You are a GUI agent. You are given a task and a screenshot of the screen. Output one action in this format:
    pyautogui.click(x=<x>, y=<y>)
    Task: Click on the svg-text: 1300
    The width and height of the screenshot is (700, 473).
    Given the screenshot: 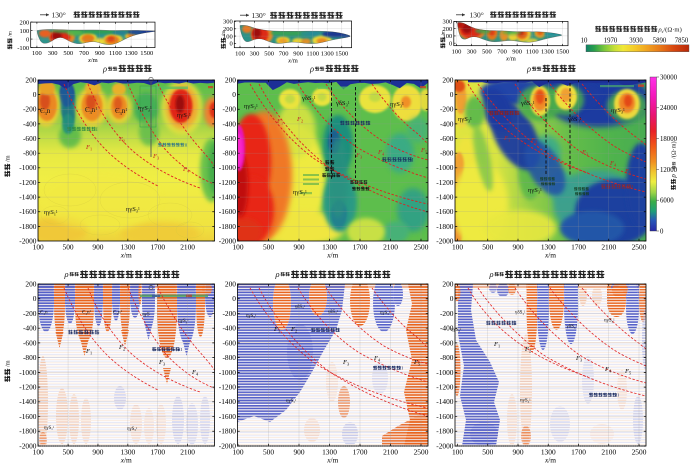 What is the action you would take?
    pyautogui.click(x=547, y=51)
    